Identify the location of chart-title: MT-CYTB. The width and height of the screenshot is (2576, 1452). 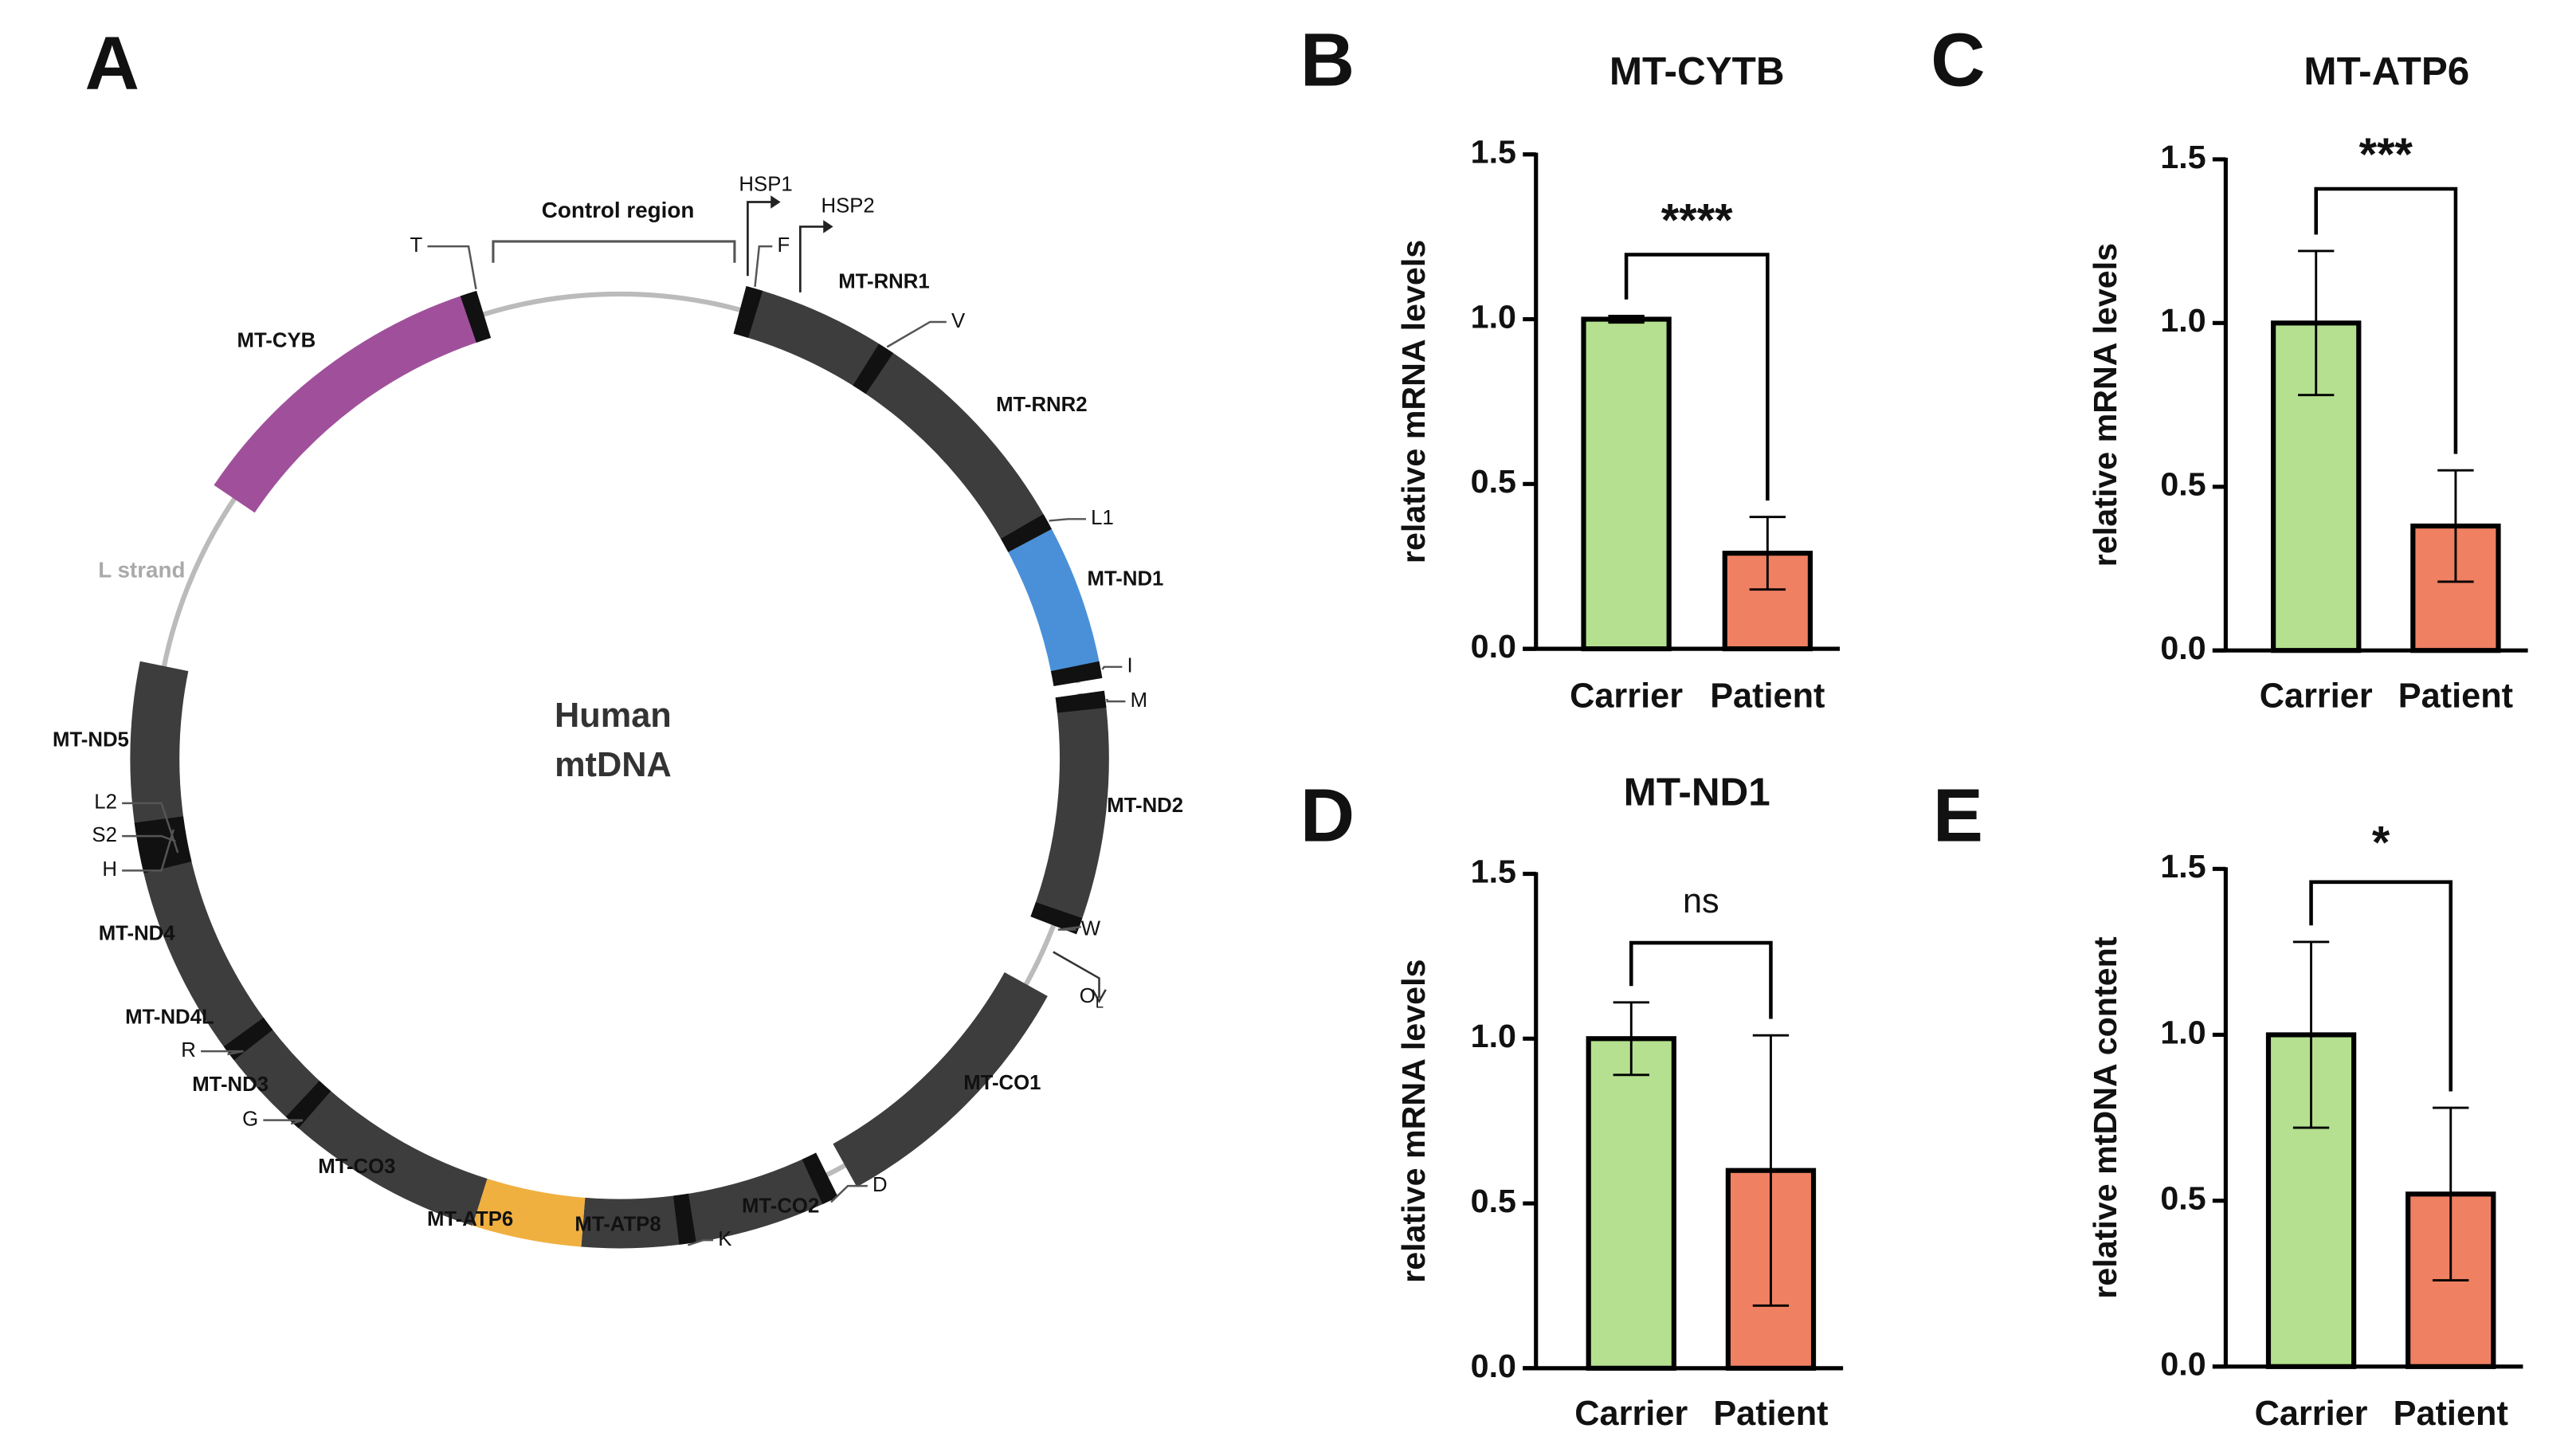
(1697, 71).